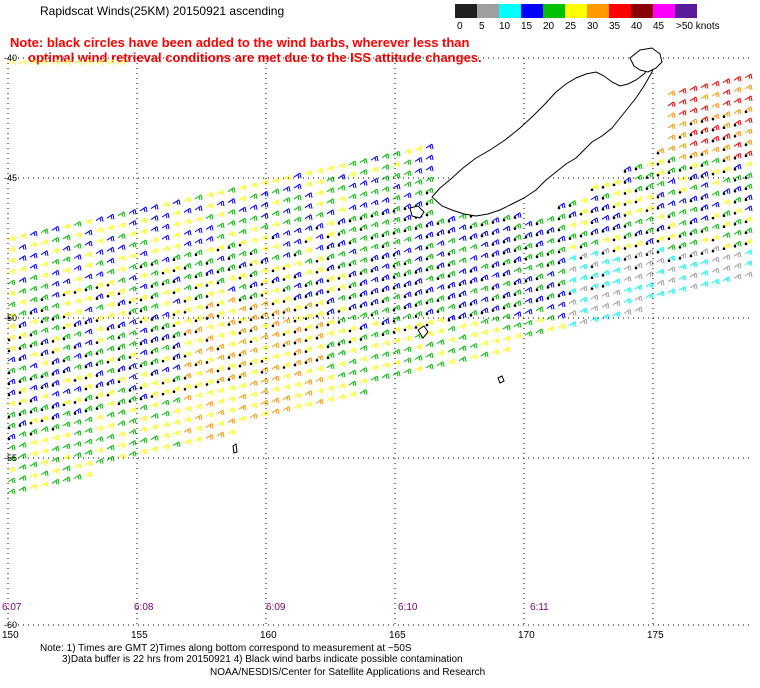 This screenshot has width=760, height=688. Describe the element at coordinates (539, 607) in the screenshot. I see `pass-time-label: 6:11` at that location.